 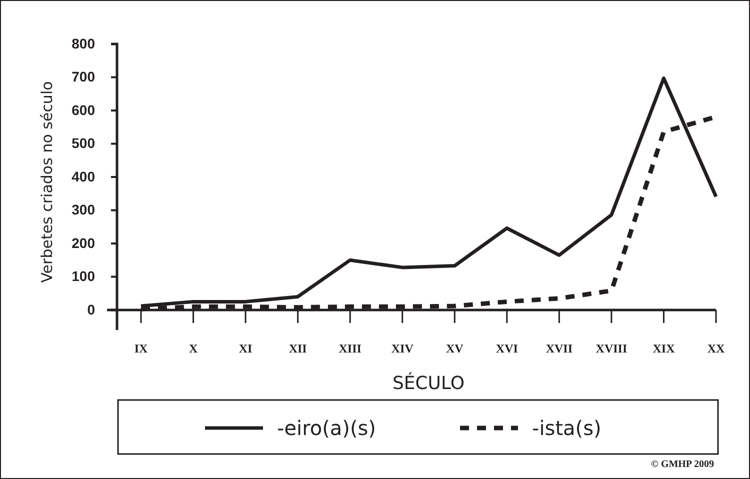 I want to click on x-tick-label: XIX, so click(x=664, y=348).